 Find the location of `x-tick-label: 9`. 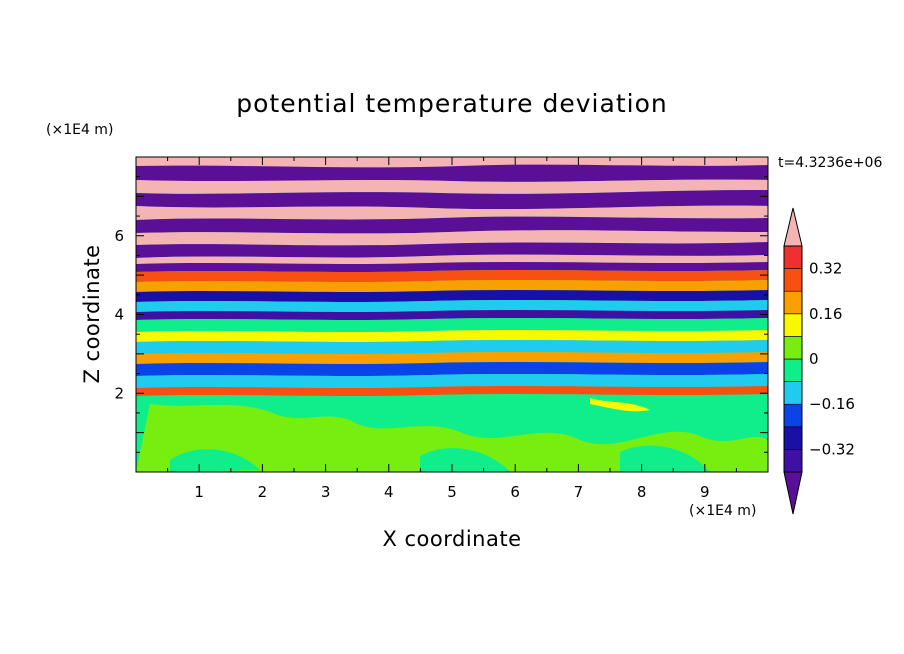

x-tick-label: 9 is located at coordinates (705, 492).